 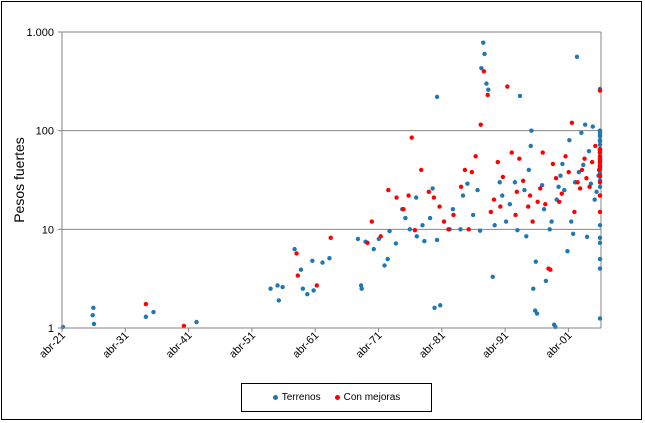 I want to click on legend-item-terrenos: Terrenos, so click(x=296, y=397).